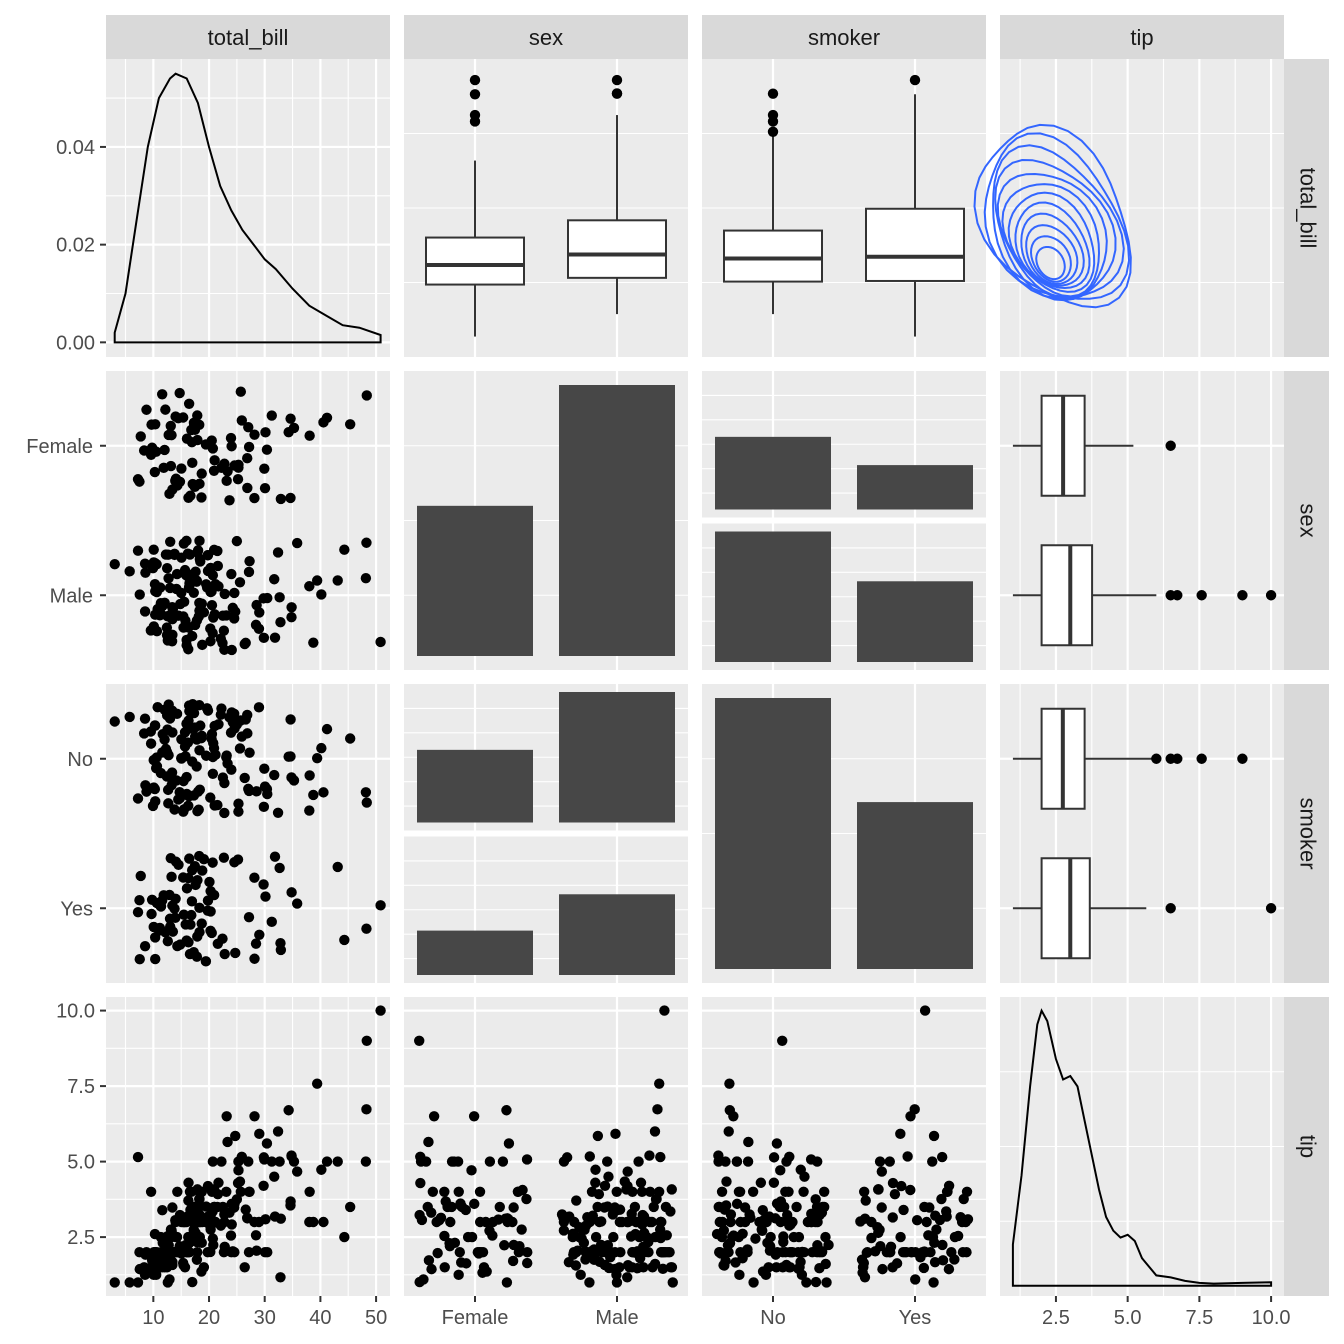 The width and height of the screenshot is (1344, 1344). What do you see at coordinates (248, 520) in the screenshot?
I see `panel-sex-total_bill` at bounding box center [248, 520].